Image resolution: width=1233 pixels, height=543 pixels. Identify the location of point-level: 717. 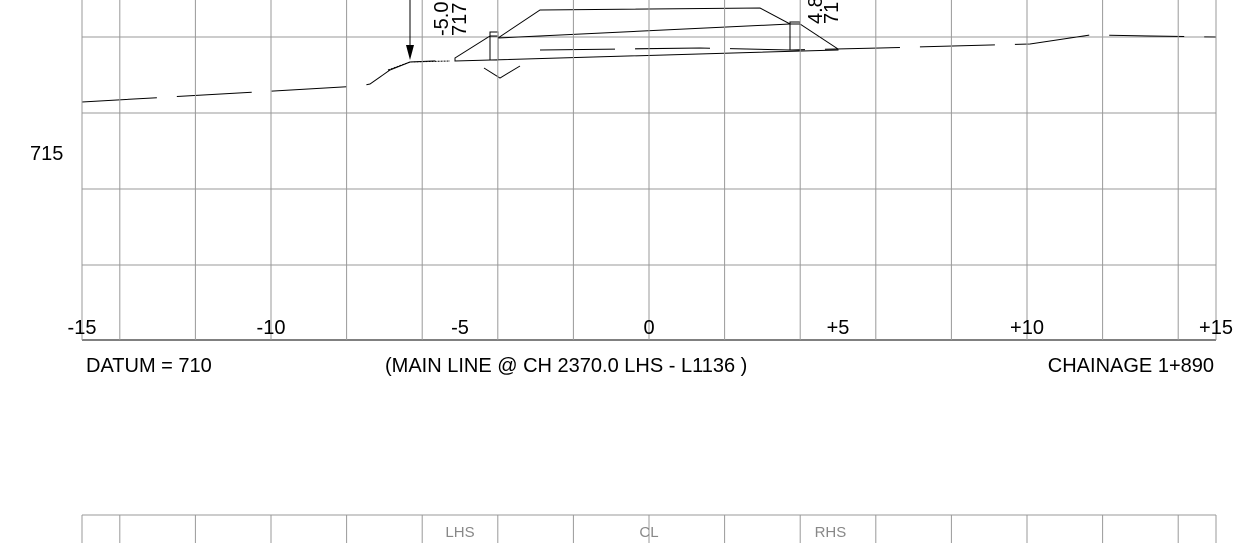
(460, 19).